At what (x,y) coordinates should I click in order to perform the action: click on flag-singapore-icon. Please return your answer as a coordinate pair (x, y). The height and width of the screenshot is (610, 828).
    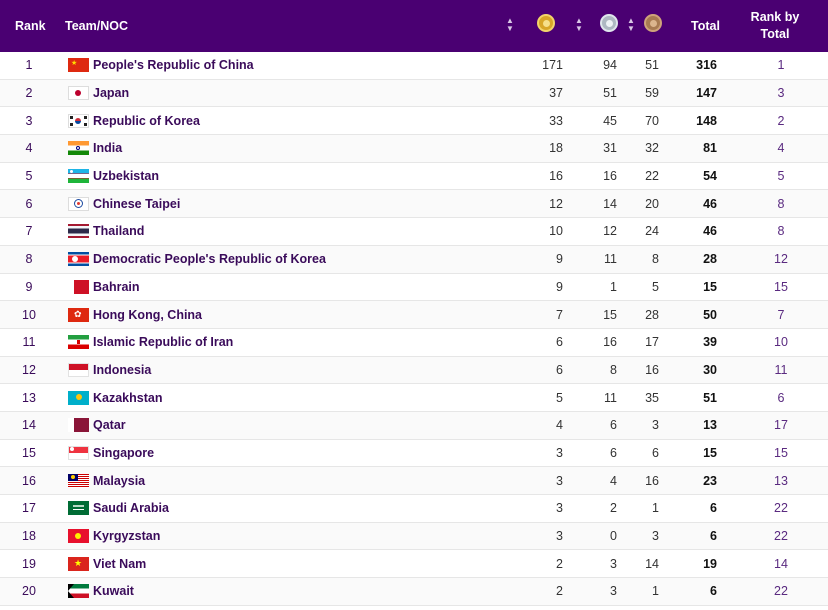
    Looking at the image, I should click on (78, 452).